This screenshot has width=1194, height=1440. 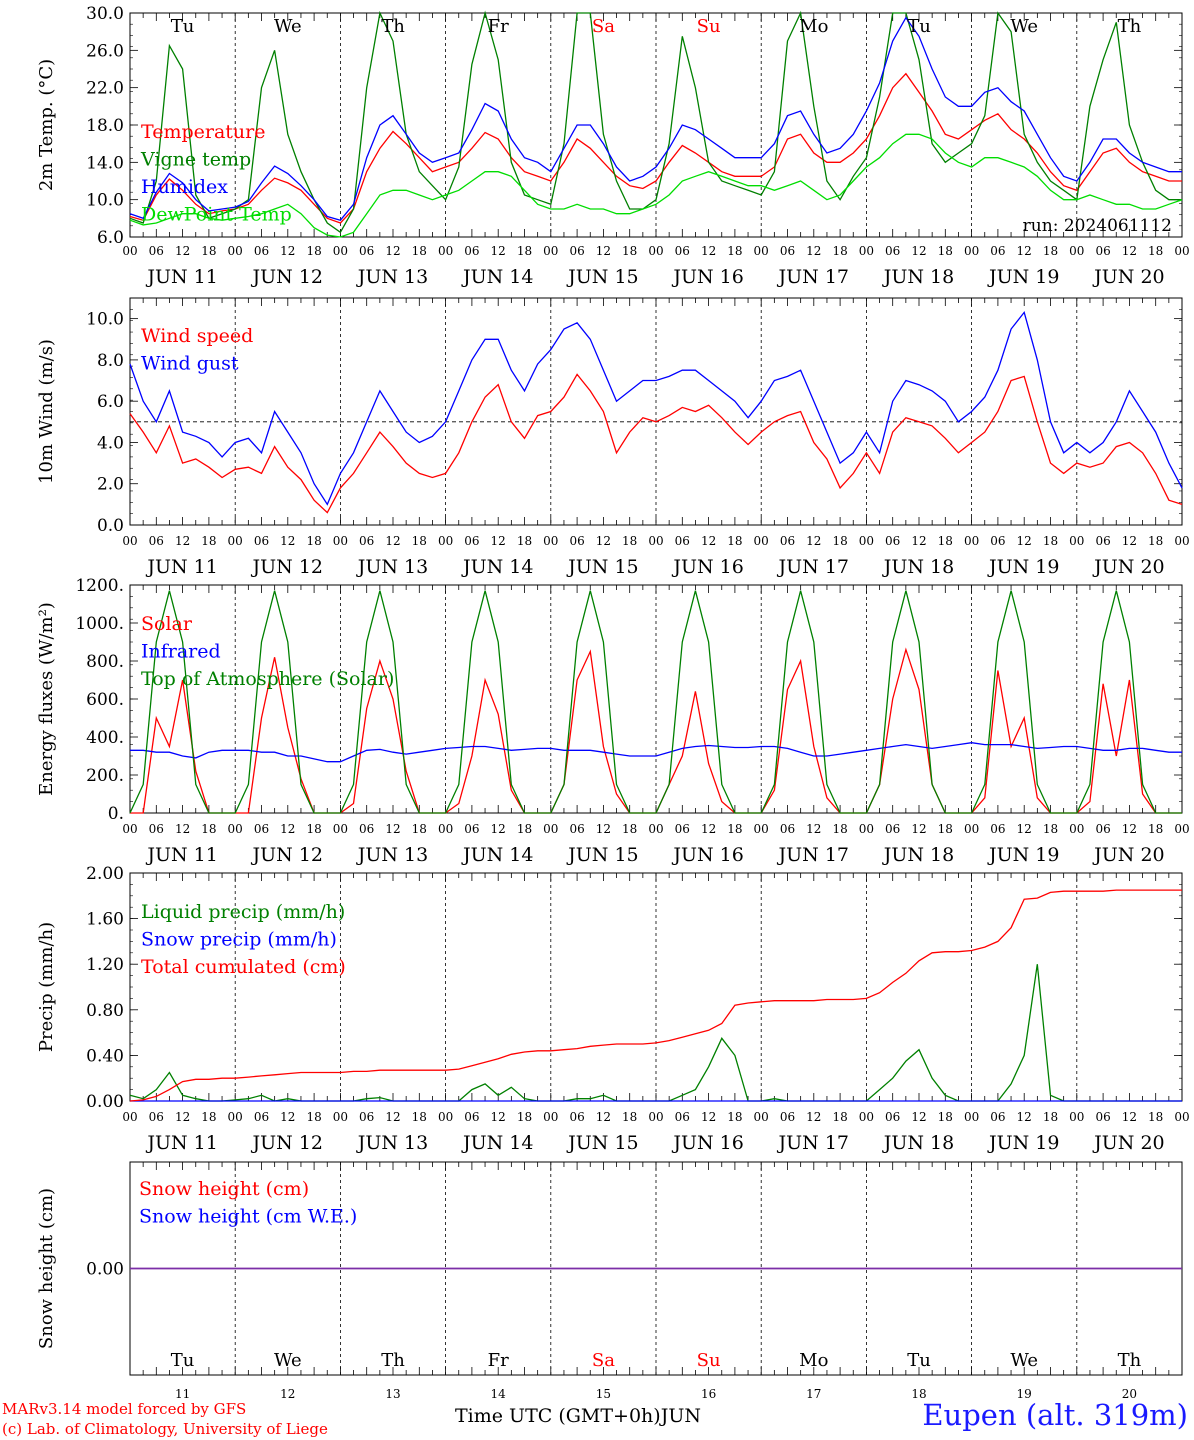 I want to click on date-label: JUN 16, so click(x=707, y=567).